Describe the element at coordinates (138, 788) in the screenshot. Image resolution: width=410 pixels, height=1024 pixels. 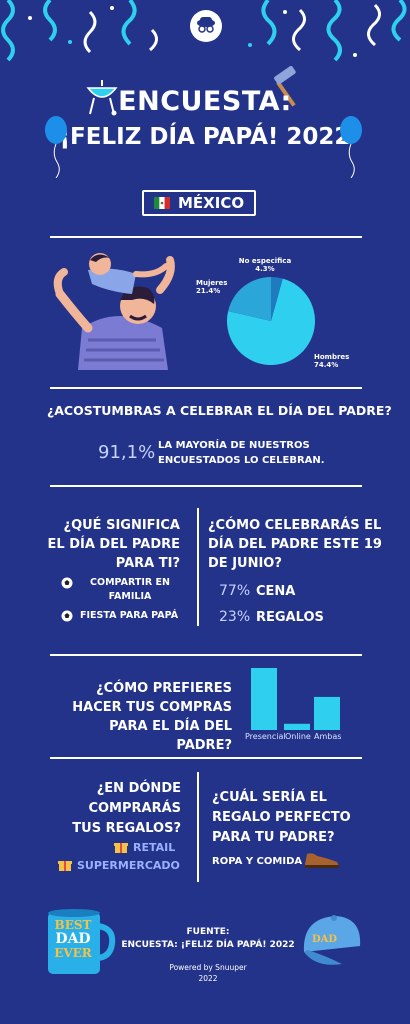
I see `where-question-line1: ¿EN DÓNDE` at that location.